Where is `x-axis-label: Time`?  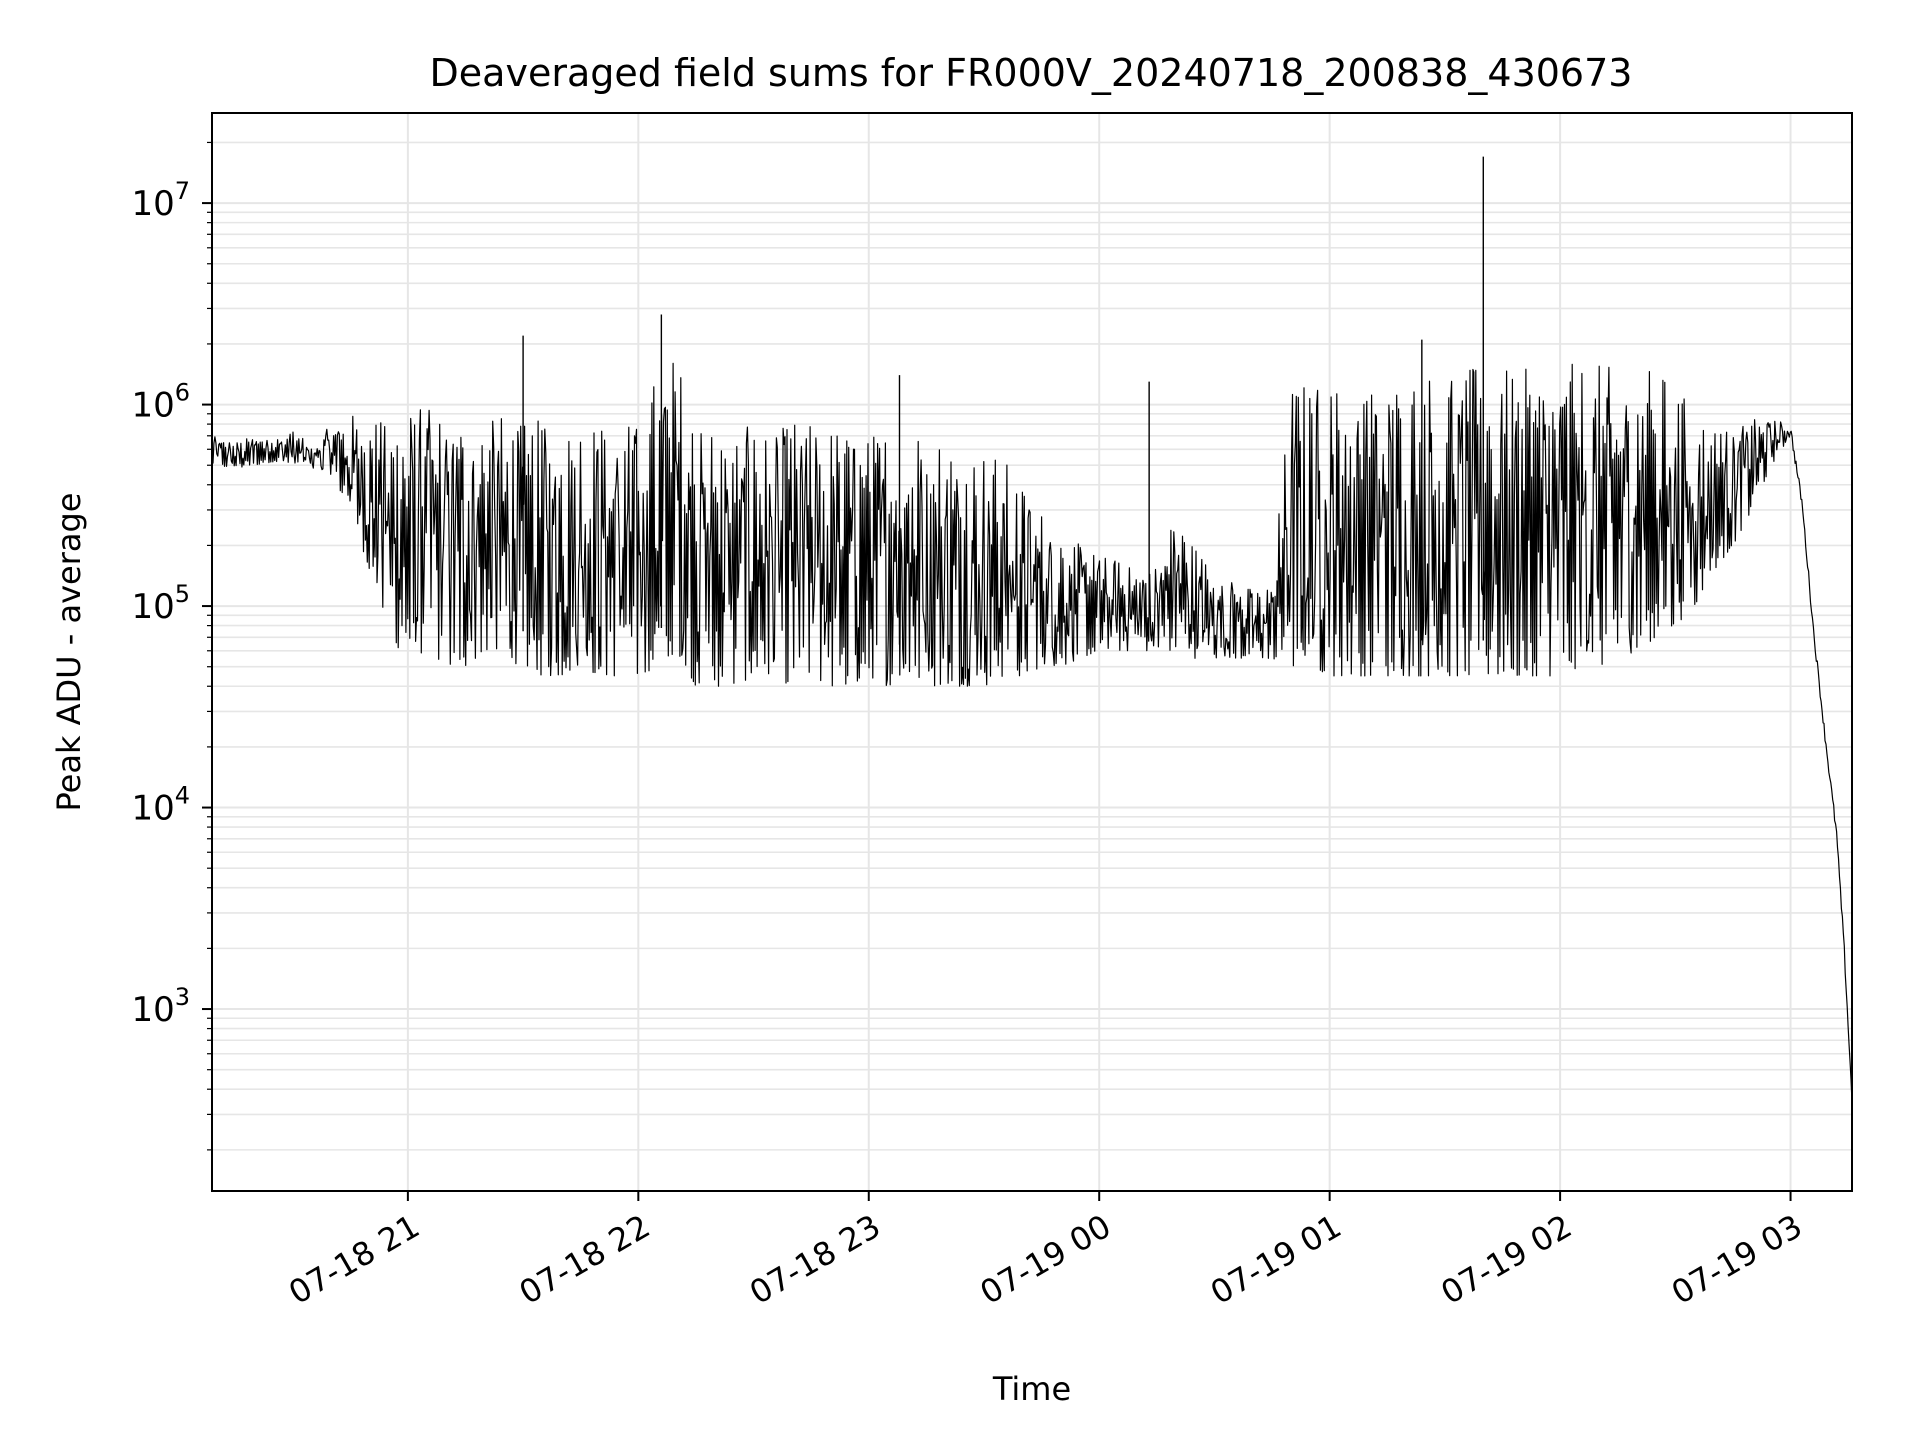
x-axis-label: Time is located at coordinates (1031, 1389).